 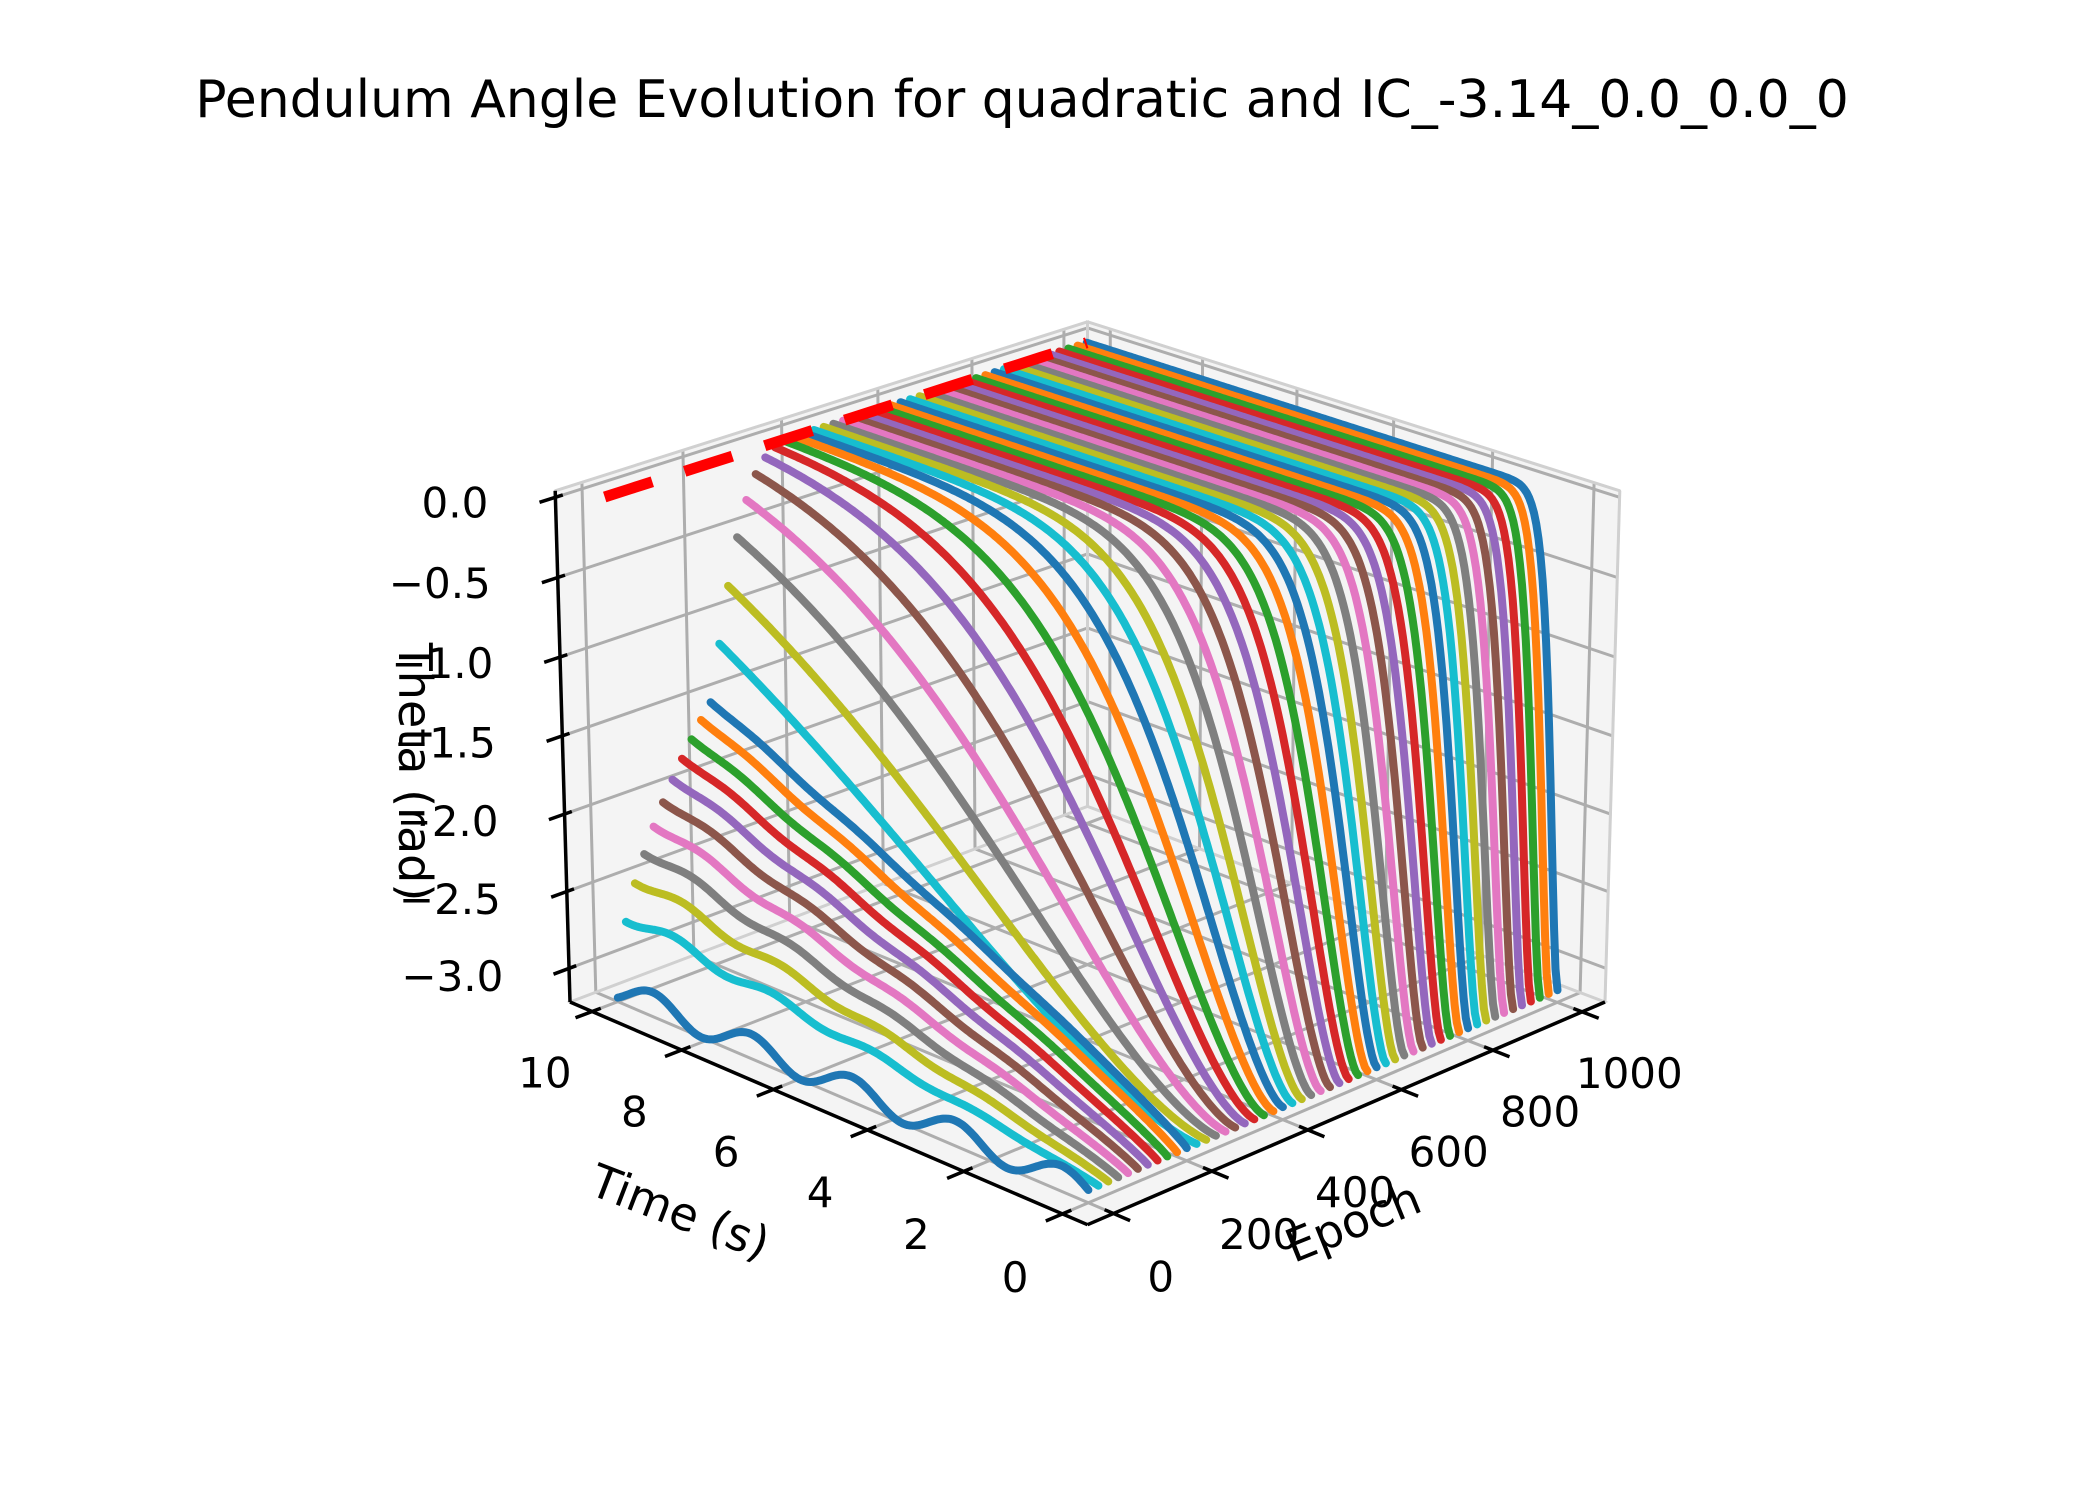 I want to click on grid-time-wall, so click(x=1587, y=737).